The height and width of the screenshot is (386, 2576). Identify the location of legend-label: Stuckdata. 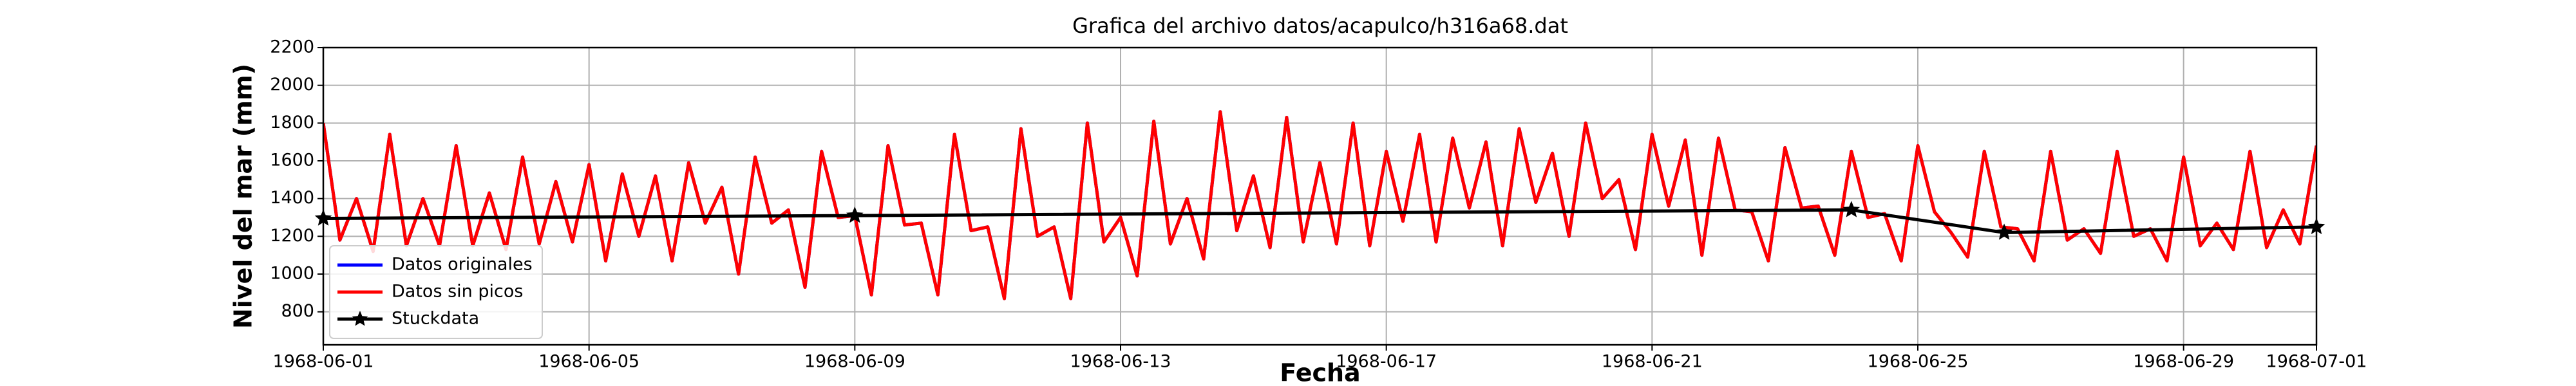
(435, 319).